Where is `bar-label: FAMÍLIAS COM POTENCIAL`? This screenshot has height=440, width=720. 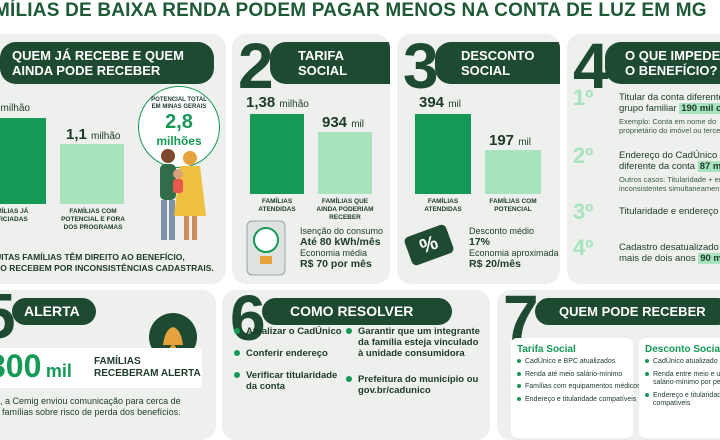
bar-label: FAMÍLIAS COM POTENCIAL is located at coordinates (513, 206).